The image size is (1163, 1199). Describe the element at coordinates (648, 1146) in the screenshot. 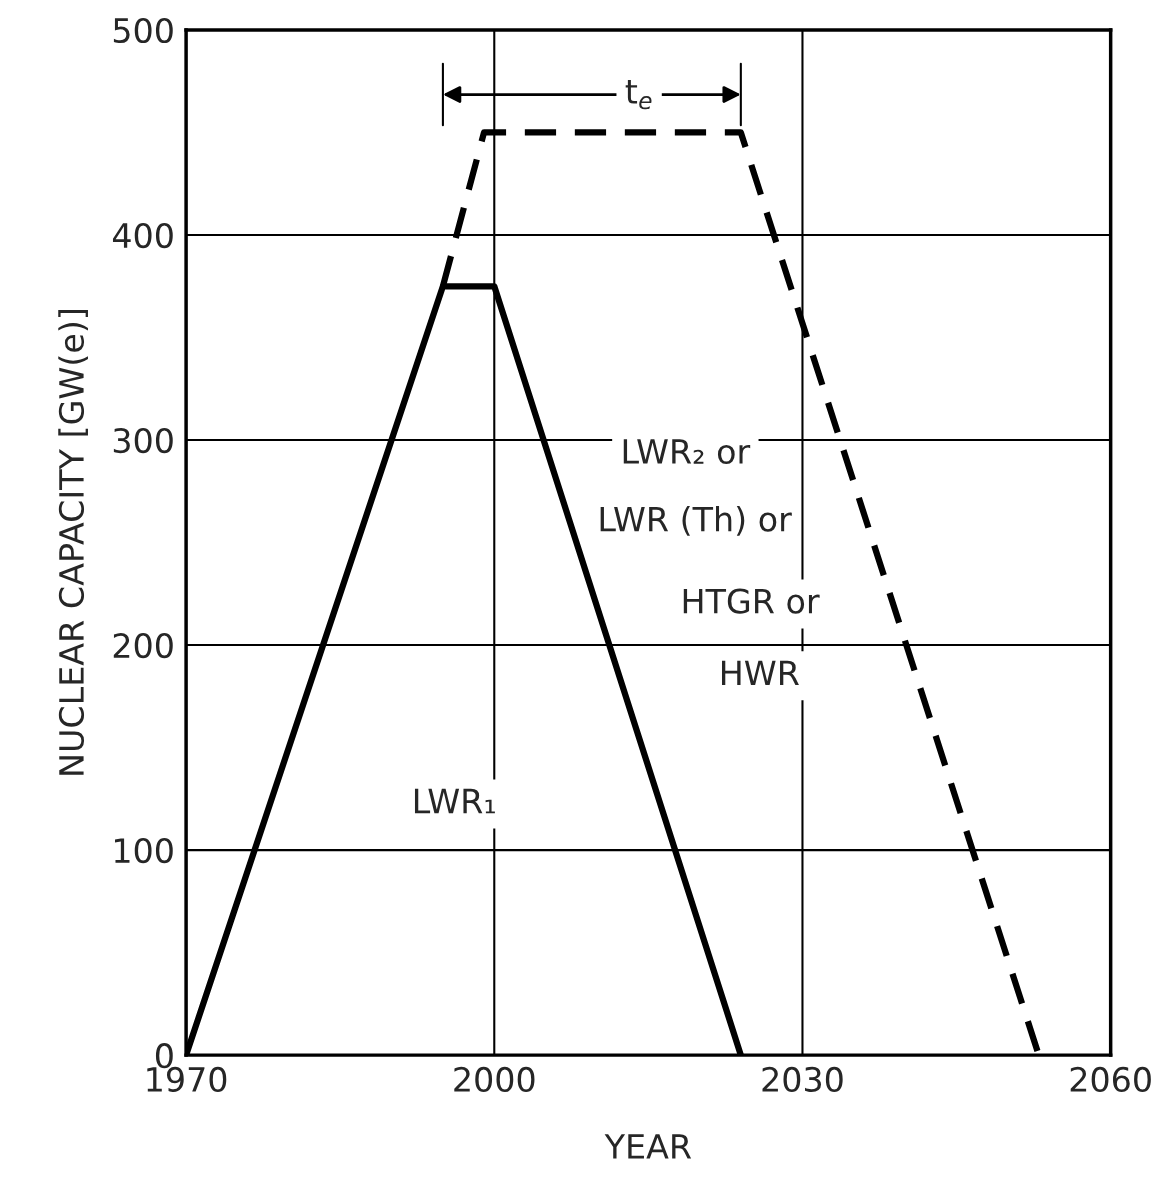

I see `x-axis-title: YEAR` at that location.